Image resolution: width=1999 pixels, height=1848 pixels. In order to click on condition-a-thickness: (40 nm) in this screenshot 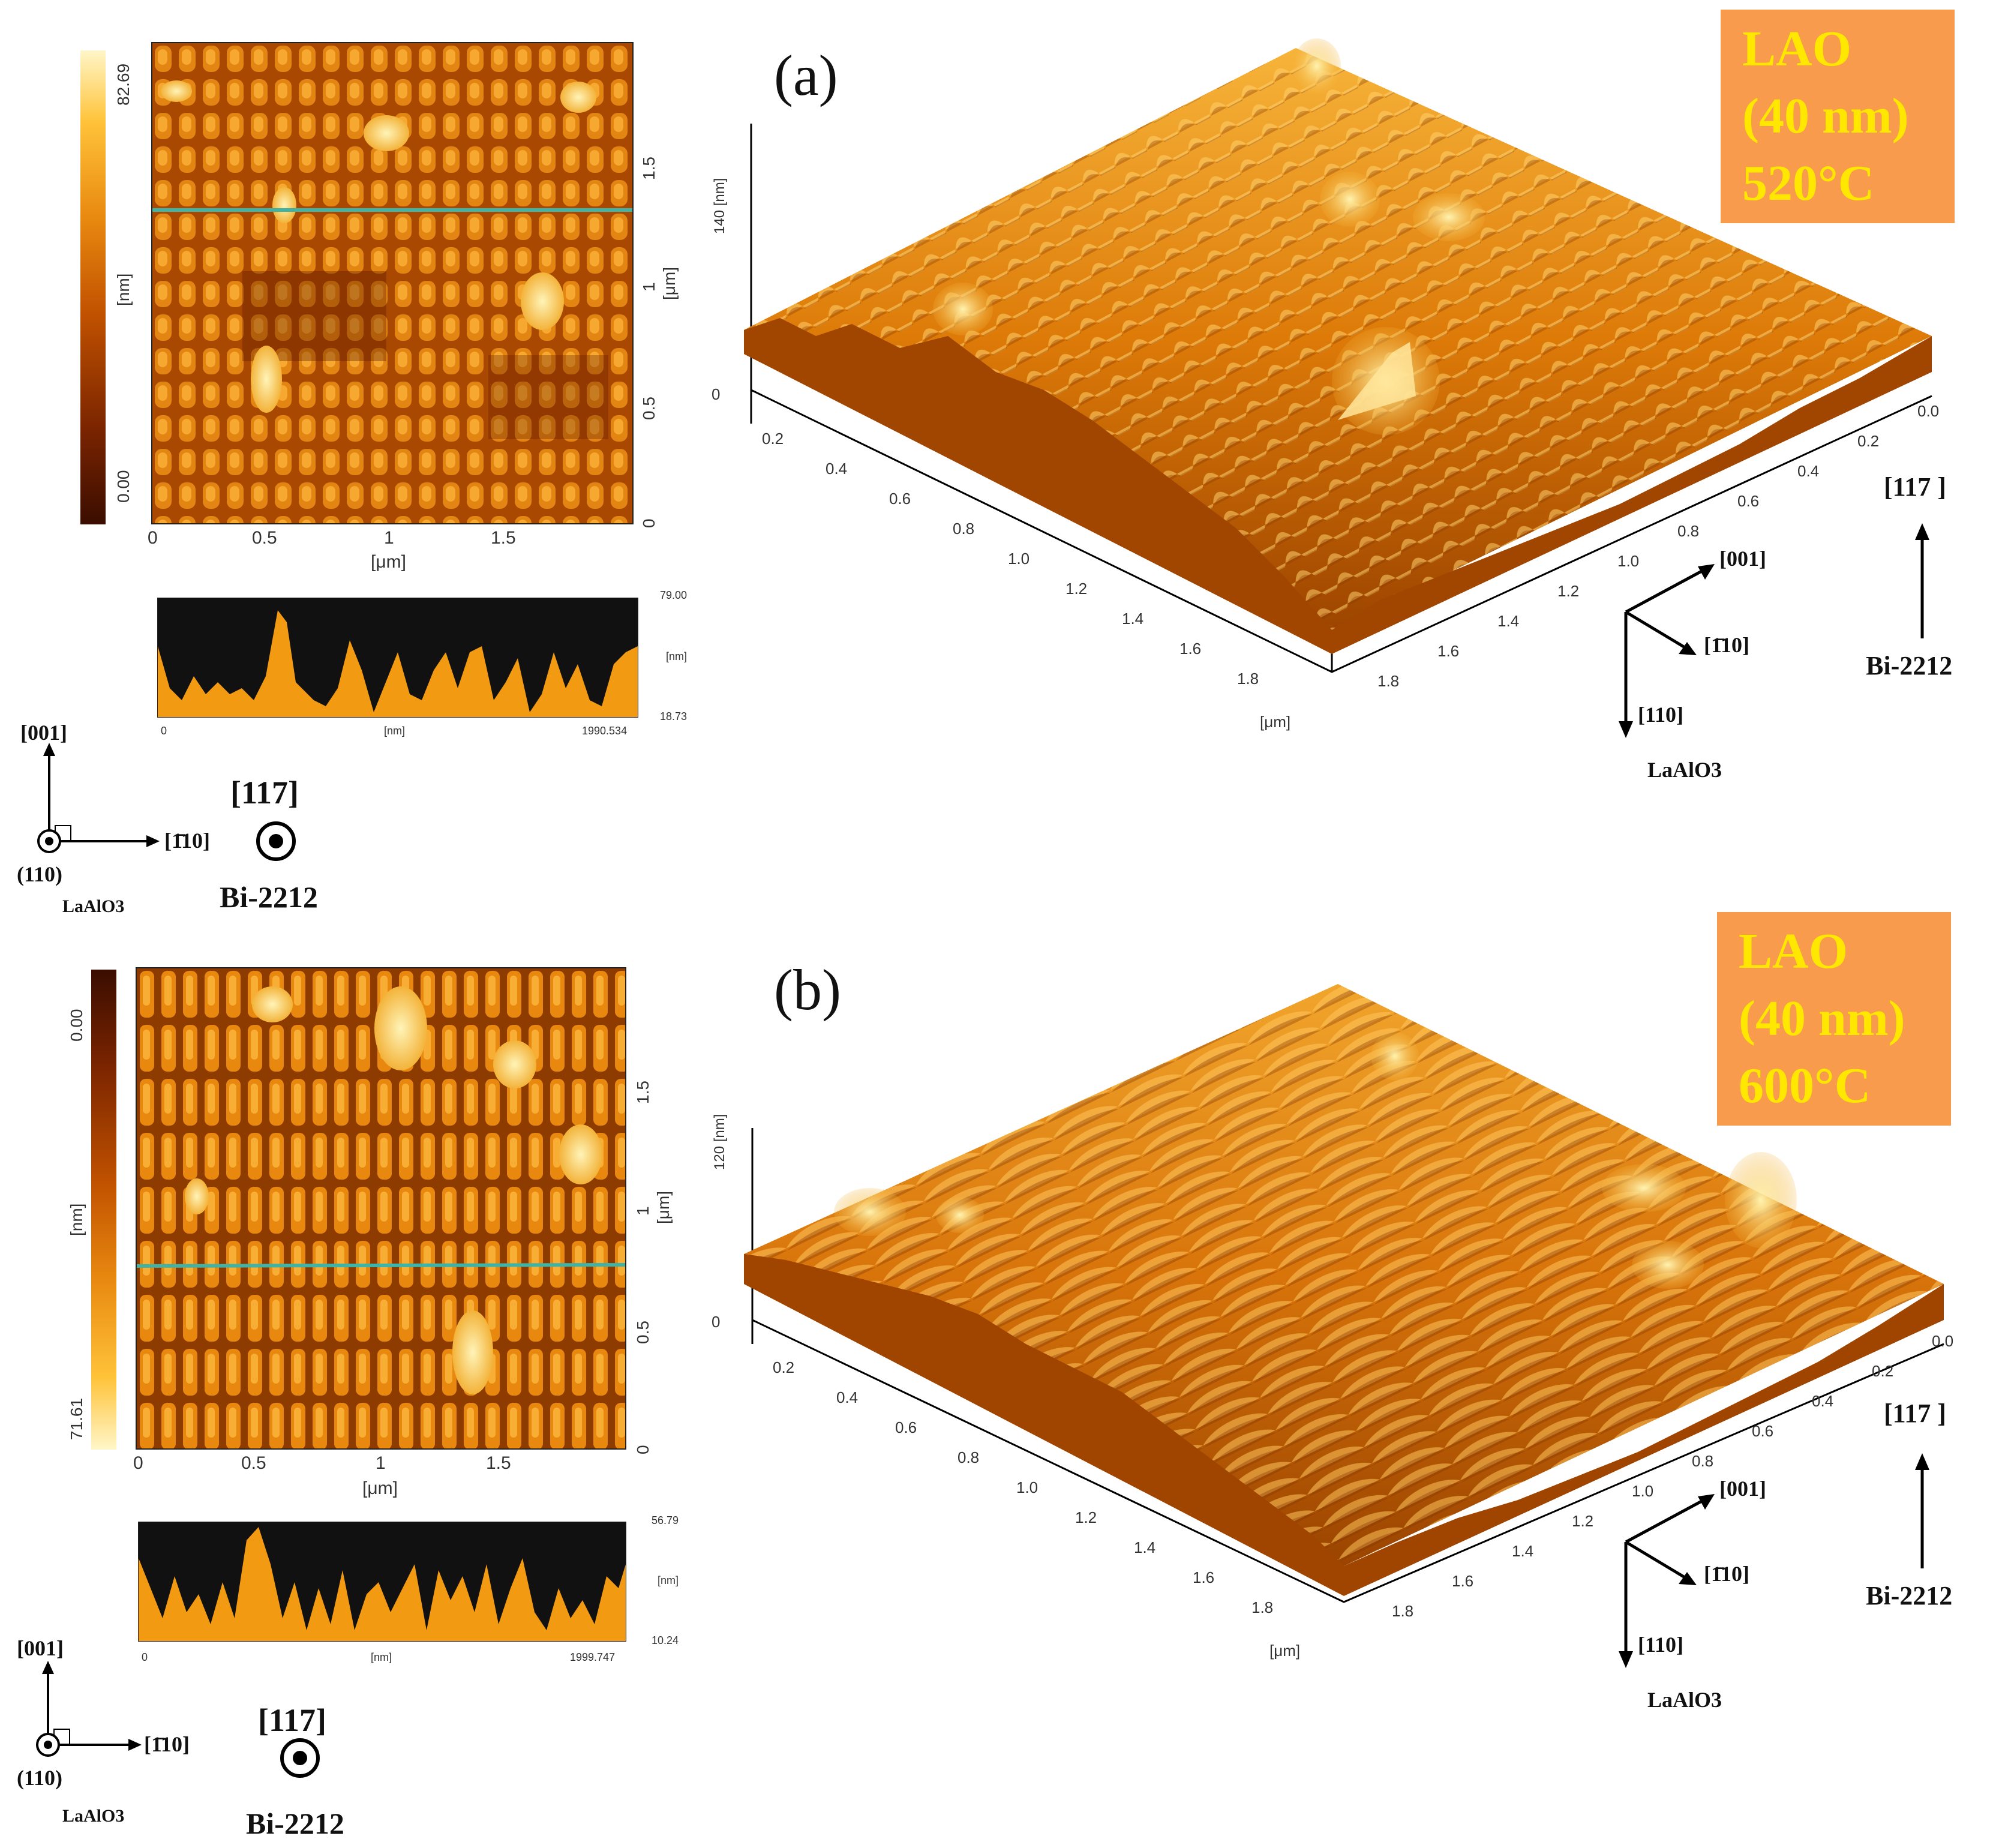, I will do `click(1826, 116)`.